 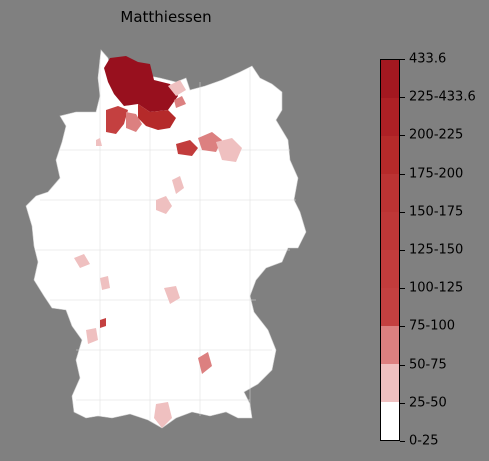 What do you see at coordinates (436, 288) in the screenshot?
I see `colorbar-label: 100-125` at bounding box center [436, 288].